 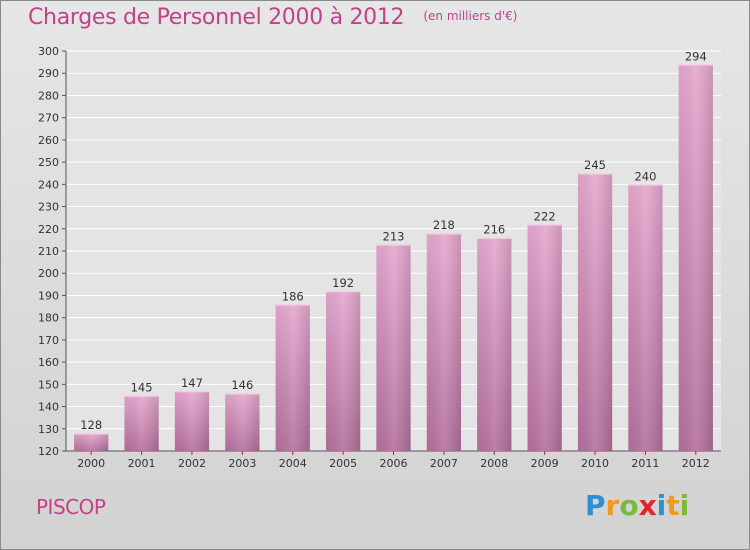 What do you see at coordinates (48, 95) in the screenshot?
I see `y-tick-label: 280` at bounding box center [48, 95].